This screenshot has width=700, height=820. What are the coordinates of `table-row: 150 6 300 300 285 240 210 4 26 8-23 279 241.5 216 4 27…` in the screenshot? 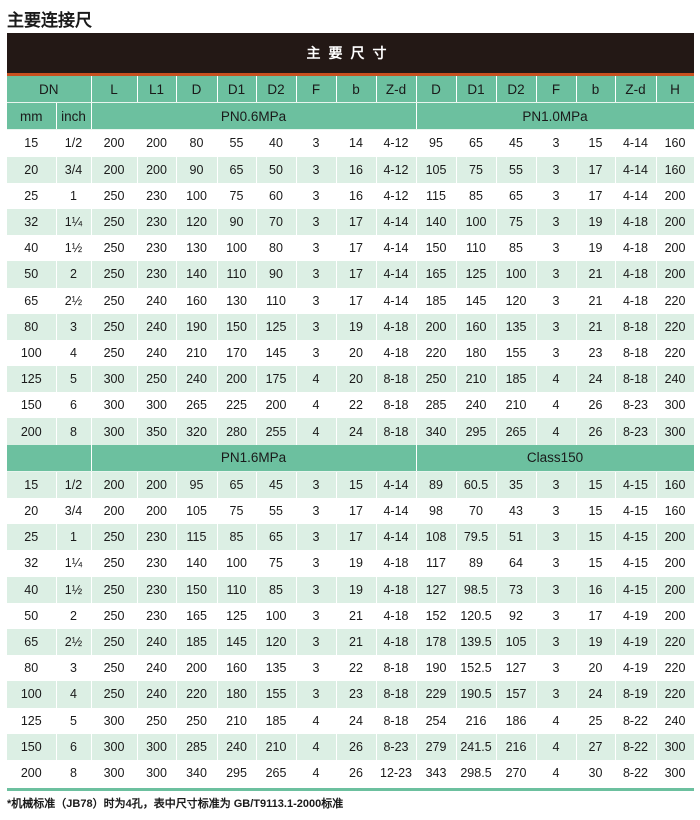 It's located at (351, 746).